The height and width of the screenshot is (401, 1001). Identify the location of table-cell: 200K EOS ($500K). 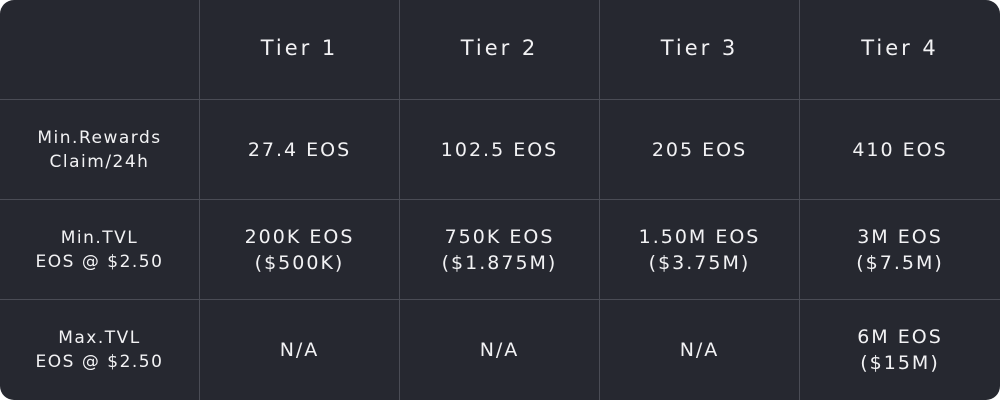
(300, 250).